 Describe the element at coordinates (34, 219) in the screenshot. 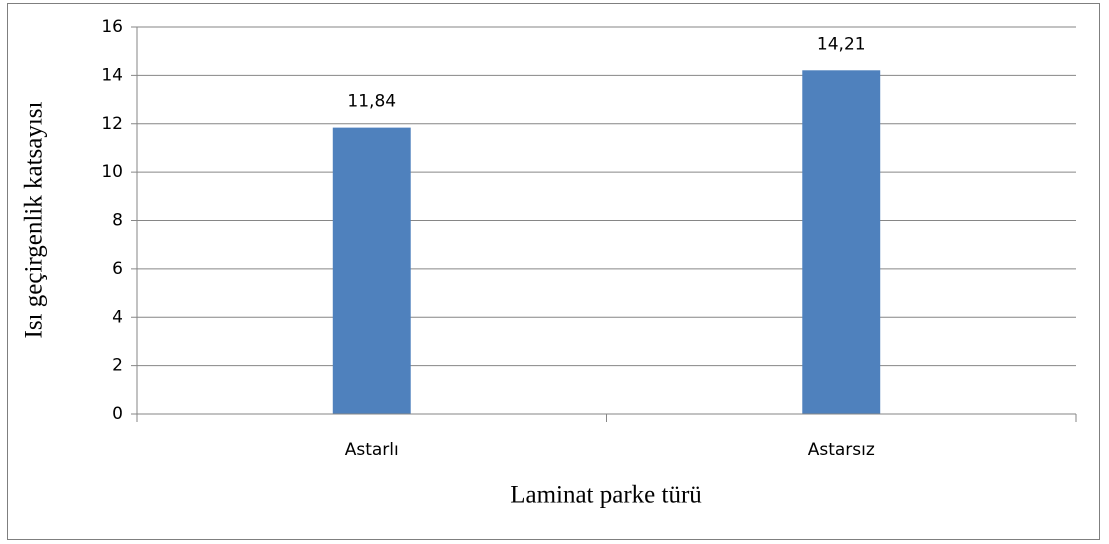

I see `y-axis-title: Isı geçirgenlik katsayısı` at that location.